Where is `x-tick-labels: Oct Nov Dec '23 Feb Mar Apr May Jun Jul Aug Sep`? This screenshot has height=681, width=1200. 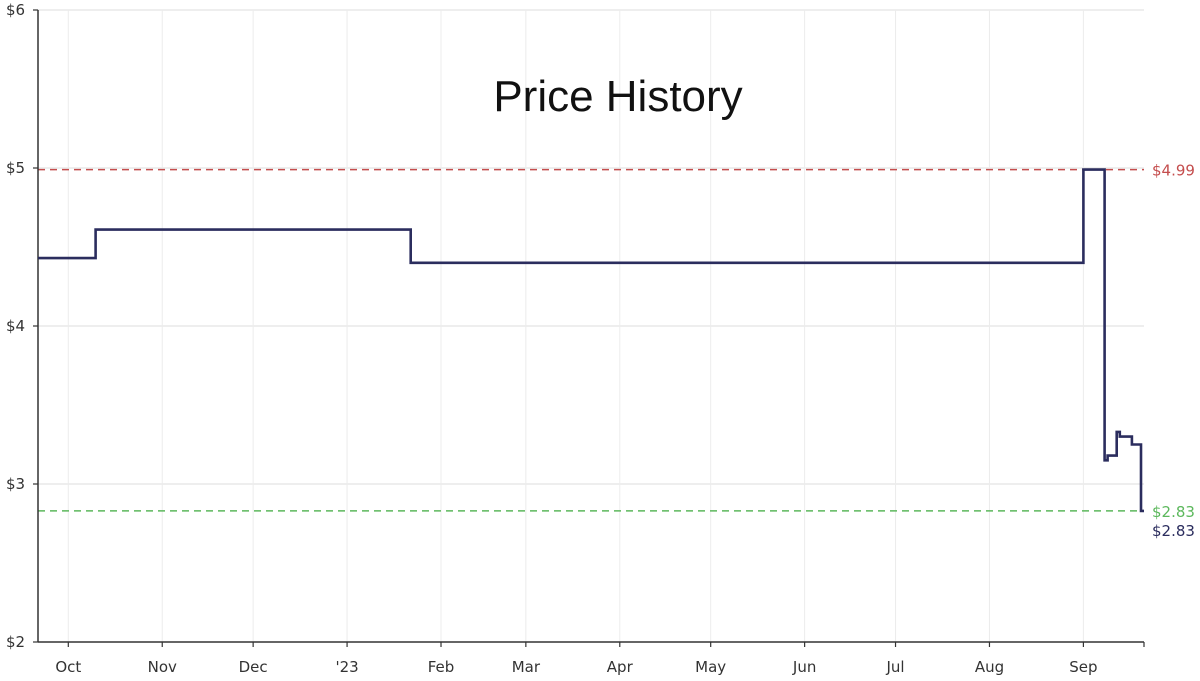 x-tick-labels: Oct Nov Dec '23 Feb Mar Apr May Jun Jul Aug Sep is located at coordinates (600, 659).